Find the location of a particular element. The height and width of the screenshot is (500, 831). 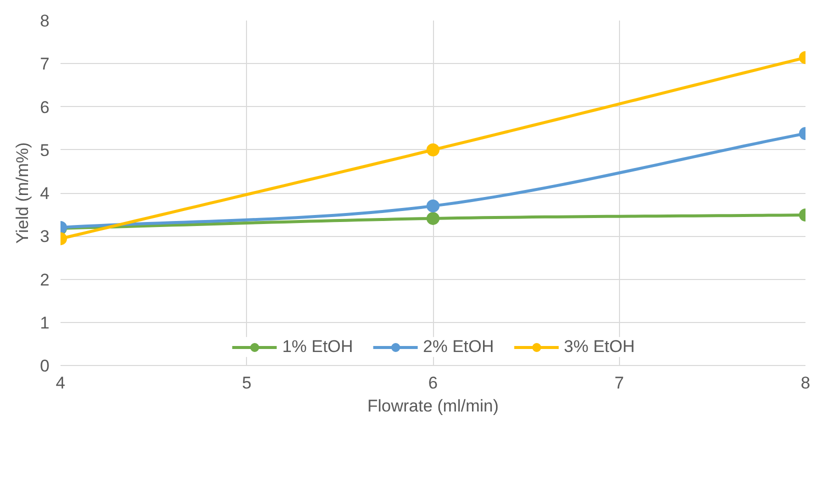

y-tick-label: 4 is located at coordinates (45, 193).